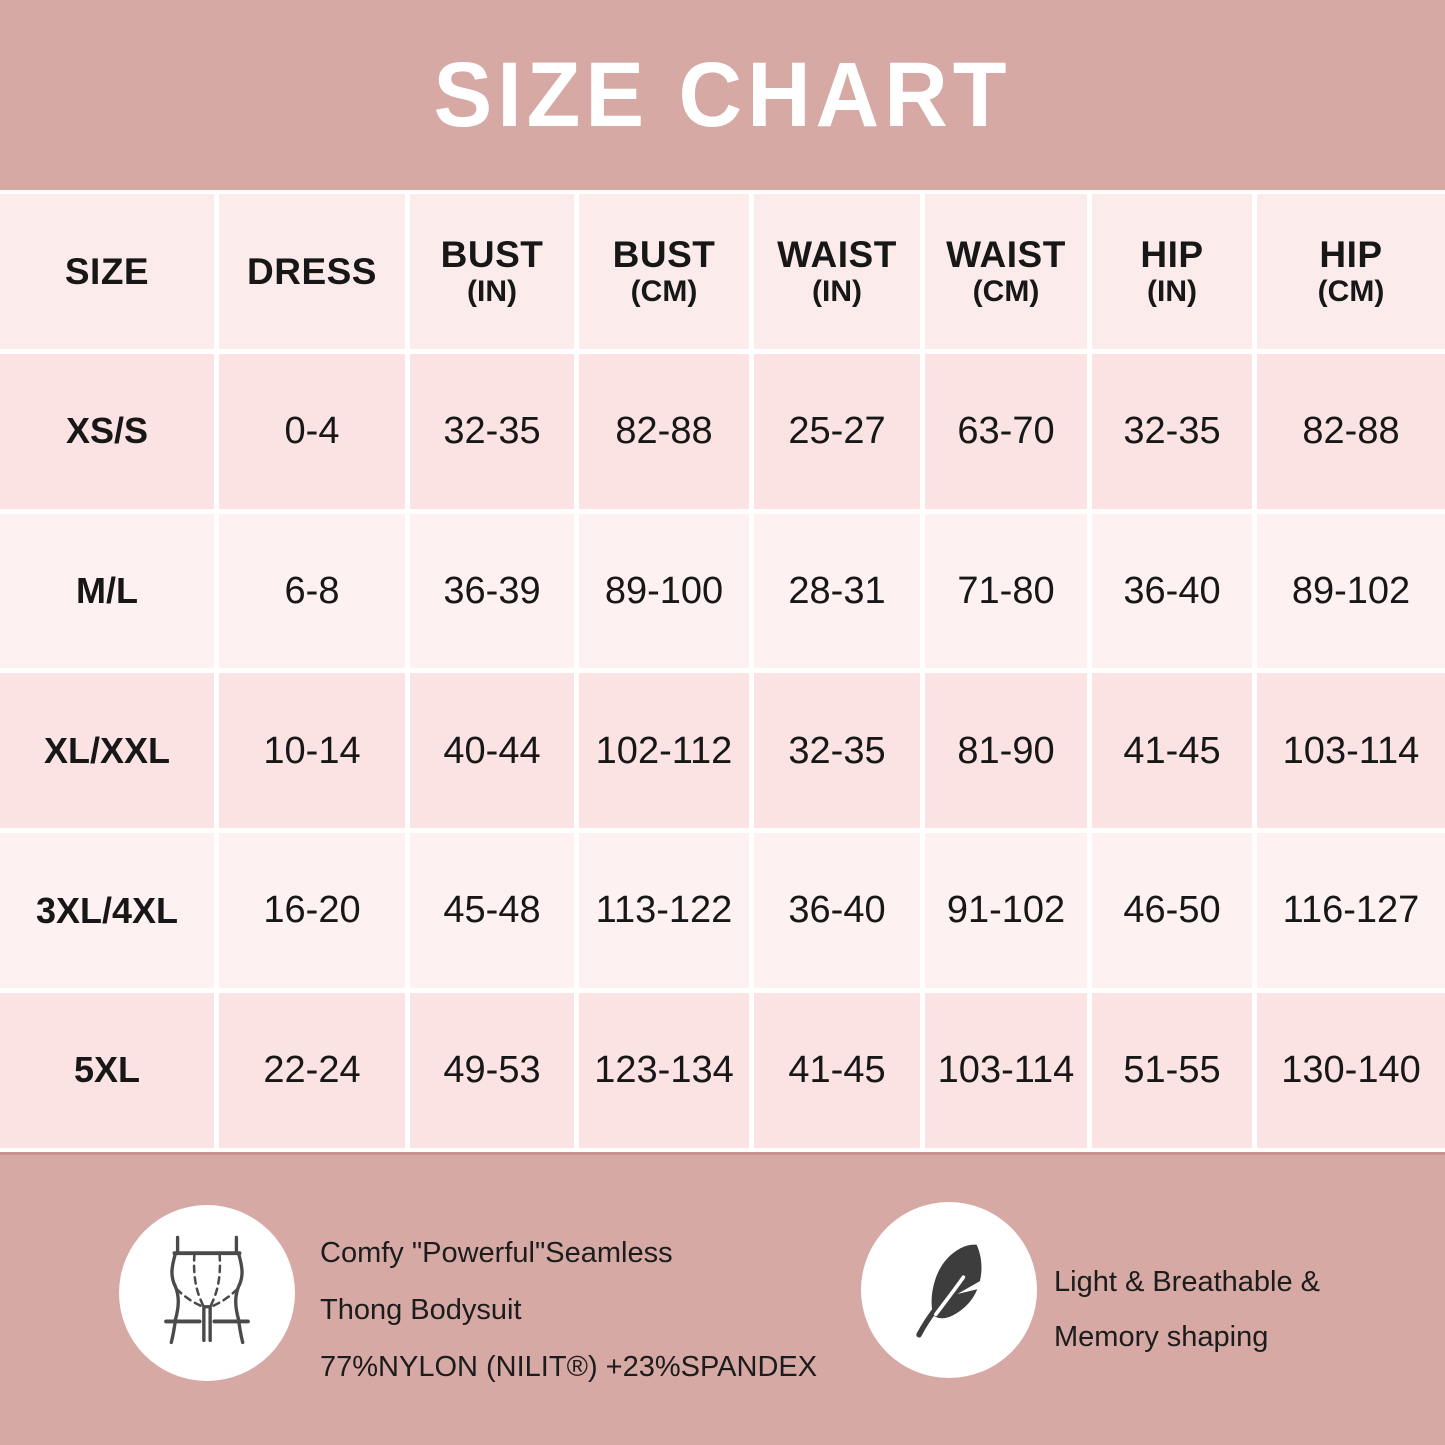 The image size is (1445, 1445). I want to click on table-cell: 89-100, so click(664, 591).